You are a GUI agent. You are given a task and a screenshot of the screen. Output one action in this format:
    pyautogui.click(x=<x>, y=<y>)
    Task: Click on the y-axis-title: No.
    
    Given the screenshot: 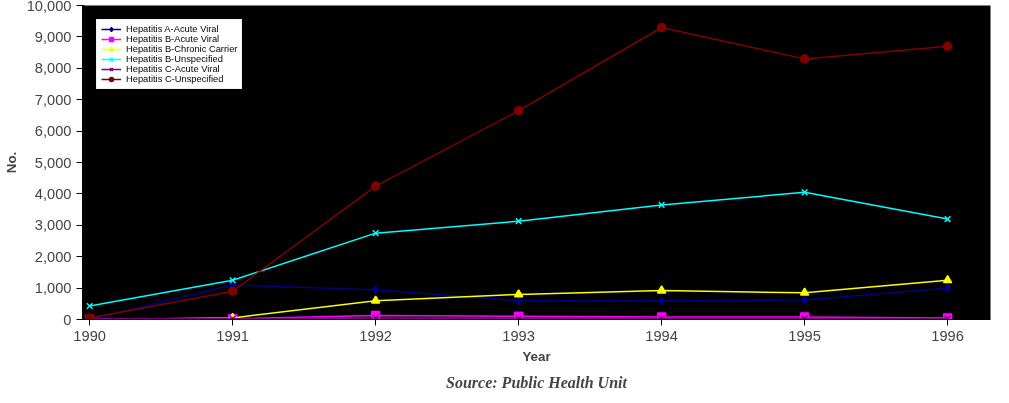 What is the action you would take?
    pyautogui.click(x=11, y=162)
    